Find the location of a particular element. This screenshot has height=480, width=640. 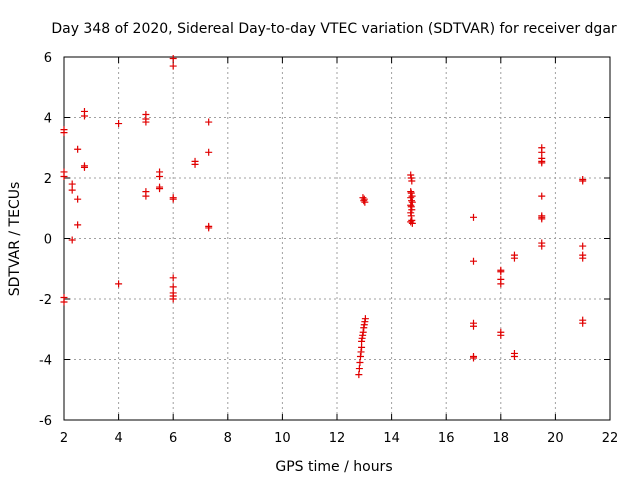

y-tick-label: 6 is located at coordinates (48, 58).